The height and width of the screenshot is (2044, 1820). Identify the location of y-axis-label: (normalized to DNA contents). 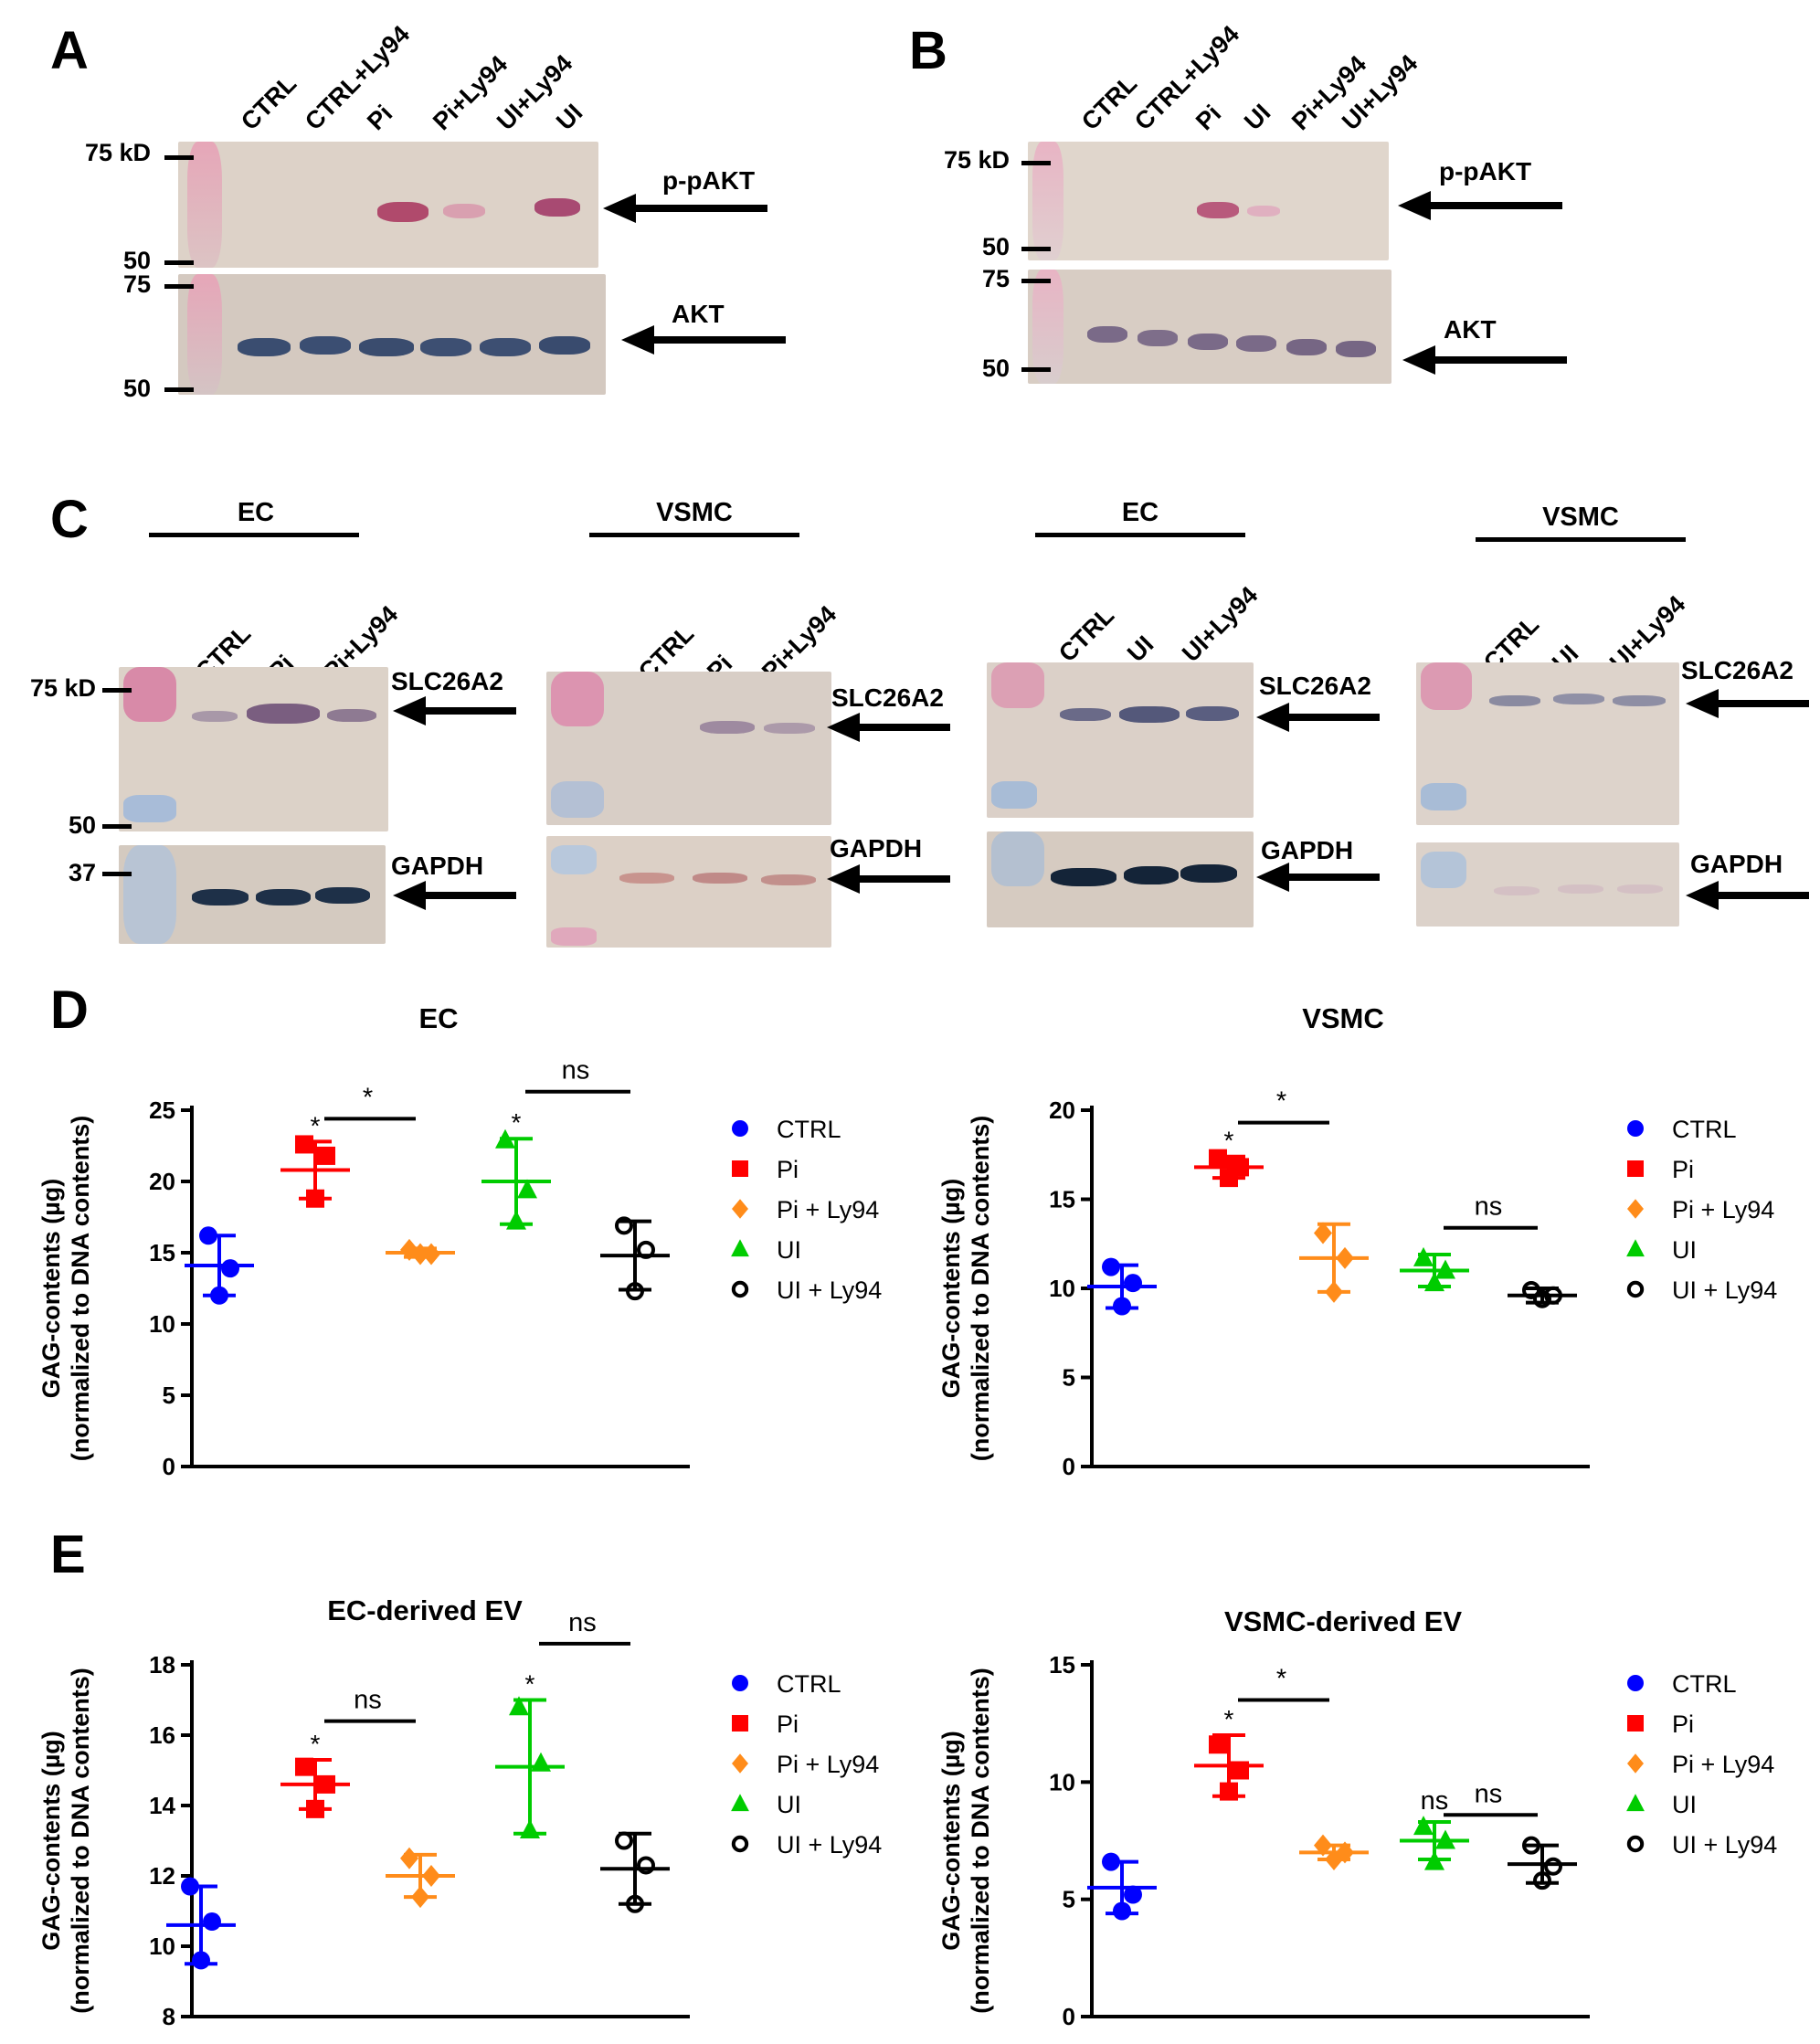
(81, 1841).